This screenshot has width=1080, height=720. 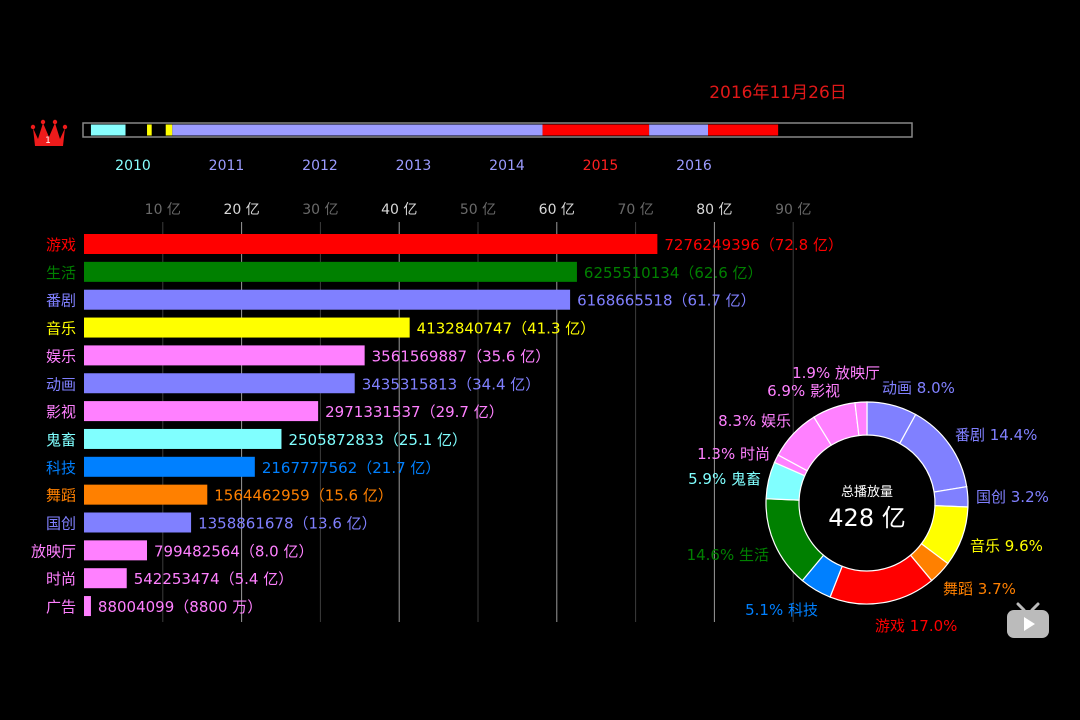 What do you see at coordinates (557, 210) in the screenshot?
I see `x-tick-label: 60 亿` at bounding box center [557, 210].